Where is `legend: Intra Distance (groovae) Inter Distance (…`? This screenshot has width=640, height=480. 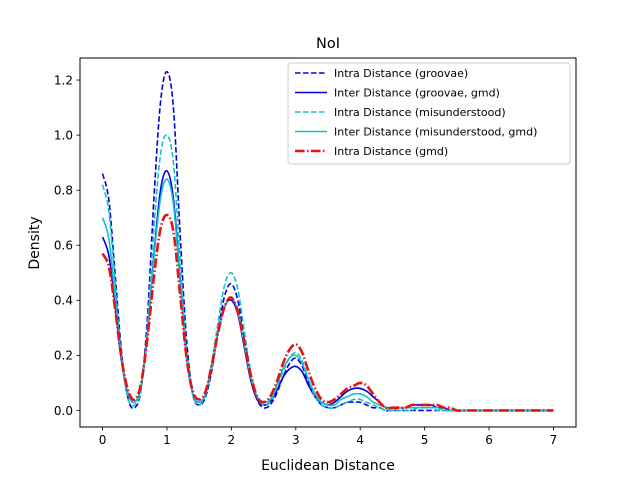 legend: Intra Distance (groovae) Inter Distance (… is located at coordinates (429, 113).